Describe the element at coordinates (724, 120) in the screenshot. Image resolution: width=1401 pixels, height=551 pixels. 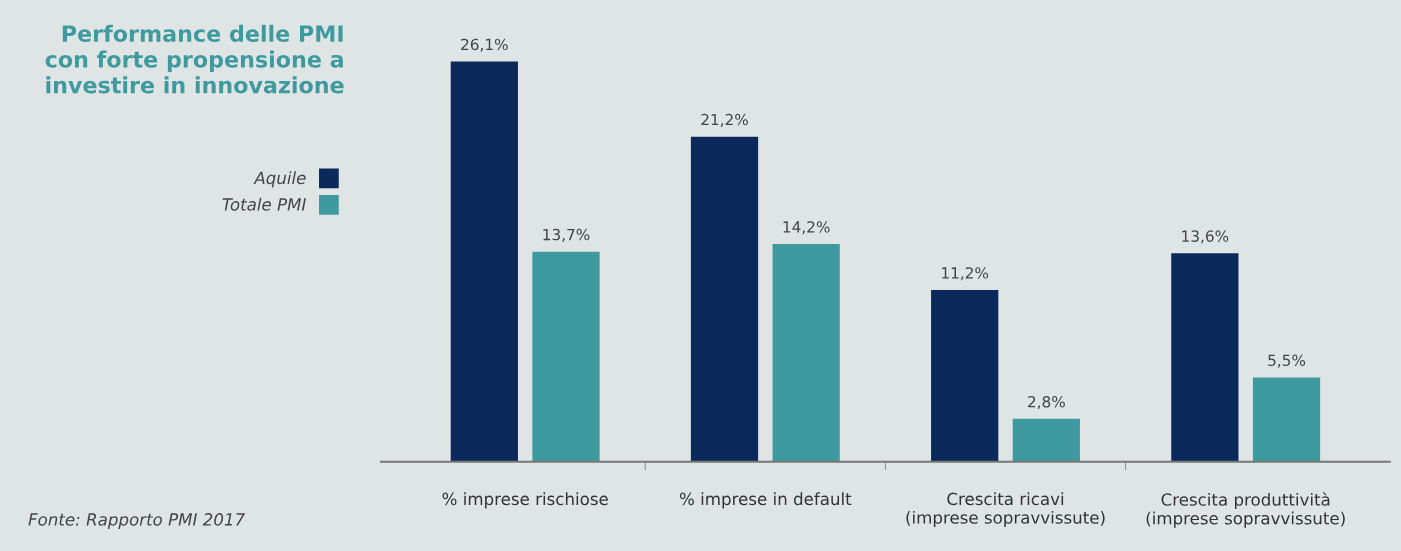
I see `data-label: 21,2%` at that location.